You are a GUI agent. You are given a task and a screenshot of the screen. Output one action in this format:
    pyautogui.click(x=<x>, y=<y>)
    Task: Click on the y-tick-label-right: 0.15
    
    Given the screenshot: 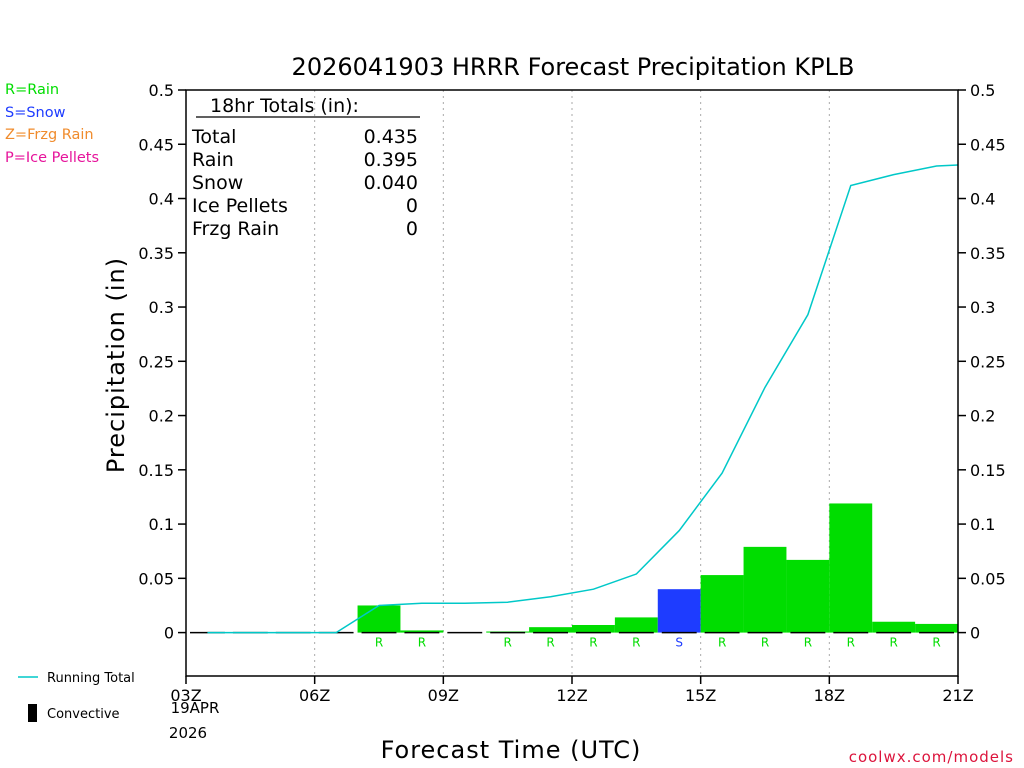 What is the action you would take?
    pyautogui.click(x=988, y=470)
    